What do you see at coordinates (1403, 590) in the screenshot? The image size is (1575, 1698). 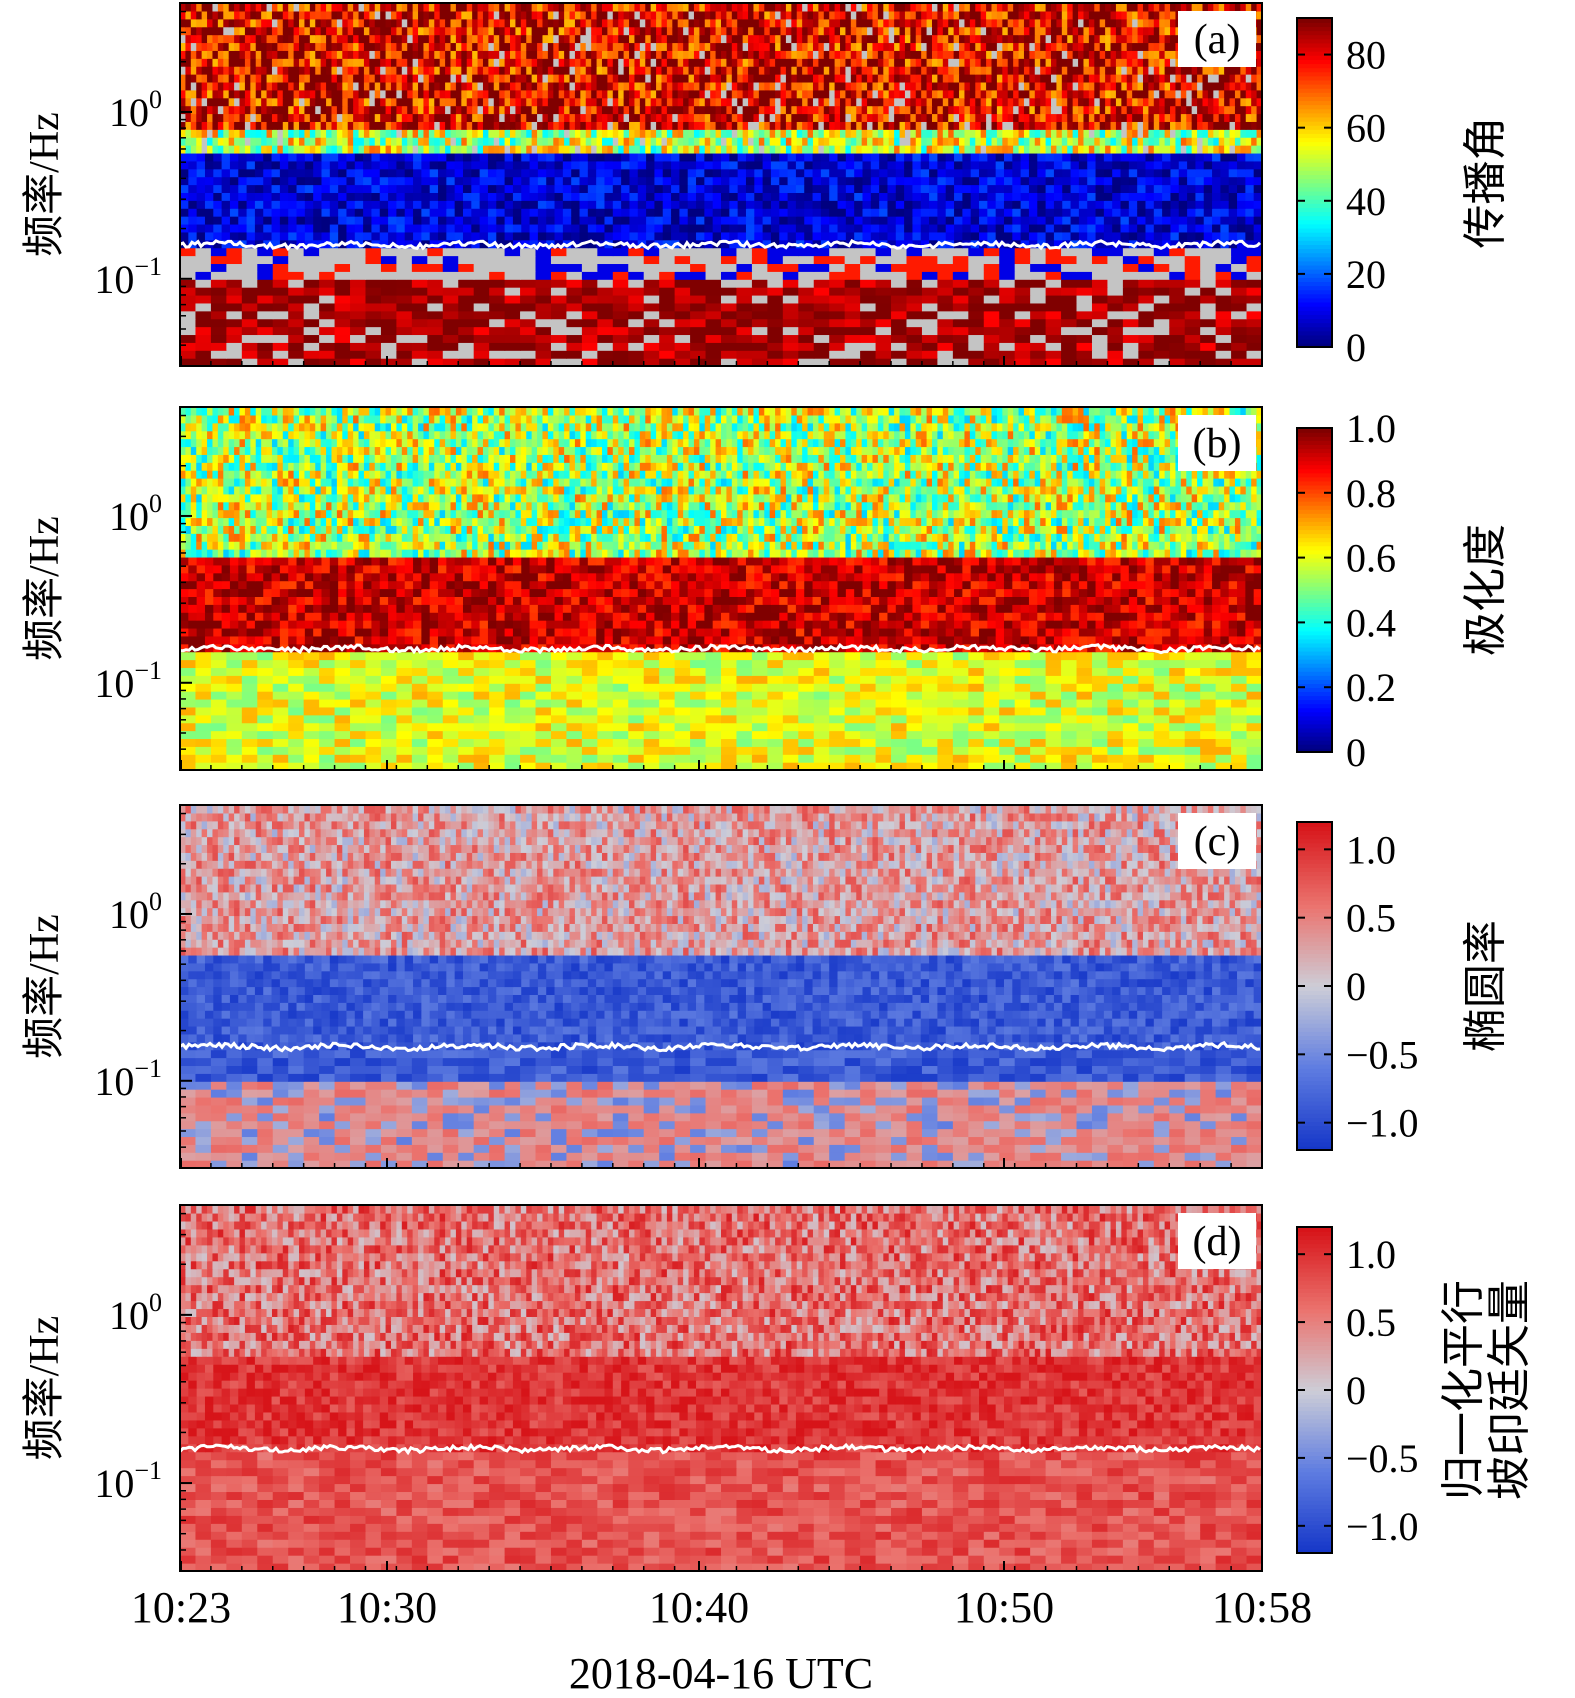 I see `colorbar: 0 0.2 0.4 0.6 0.8 1.0 极化度` at bounding box center [1403, 590].